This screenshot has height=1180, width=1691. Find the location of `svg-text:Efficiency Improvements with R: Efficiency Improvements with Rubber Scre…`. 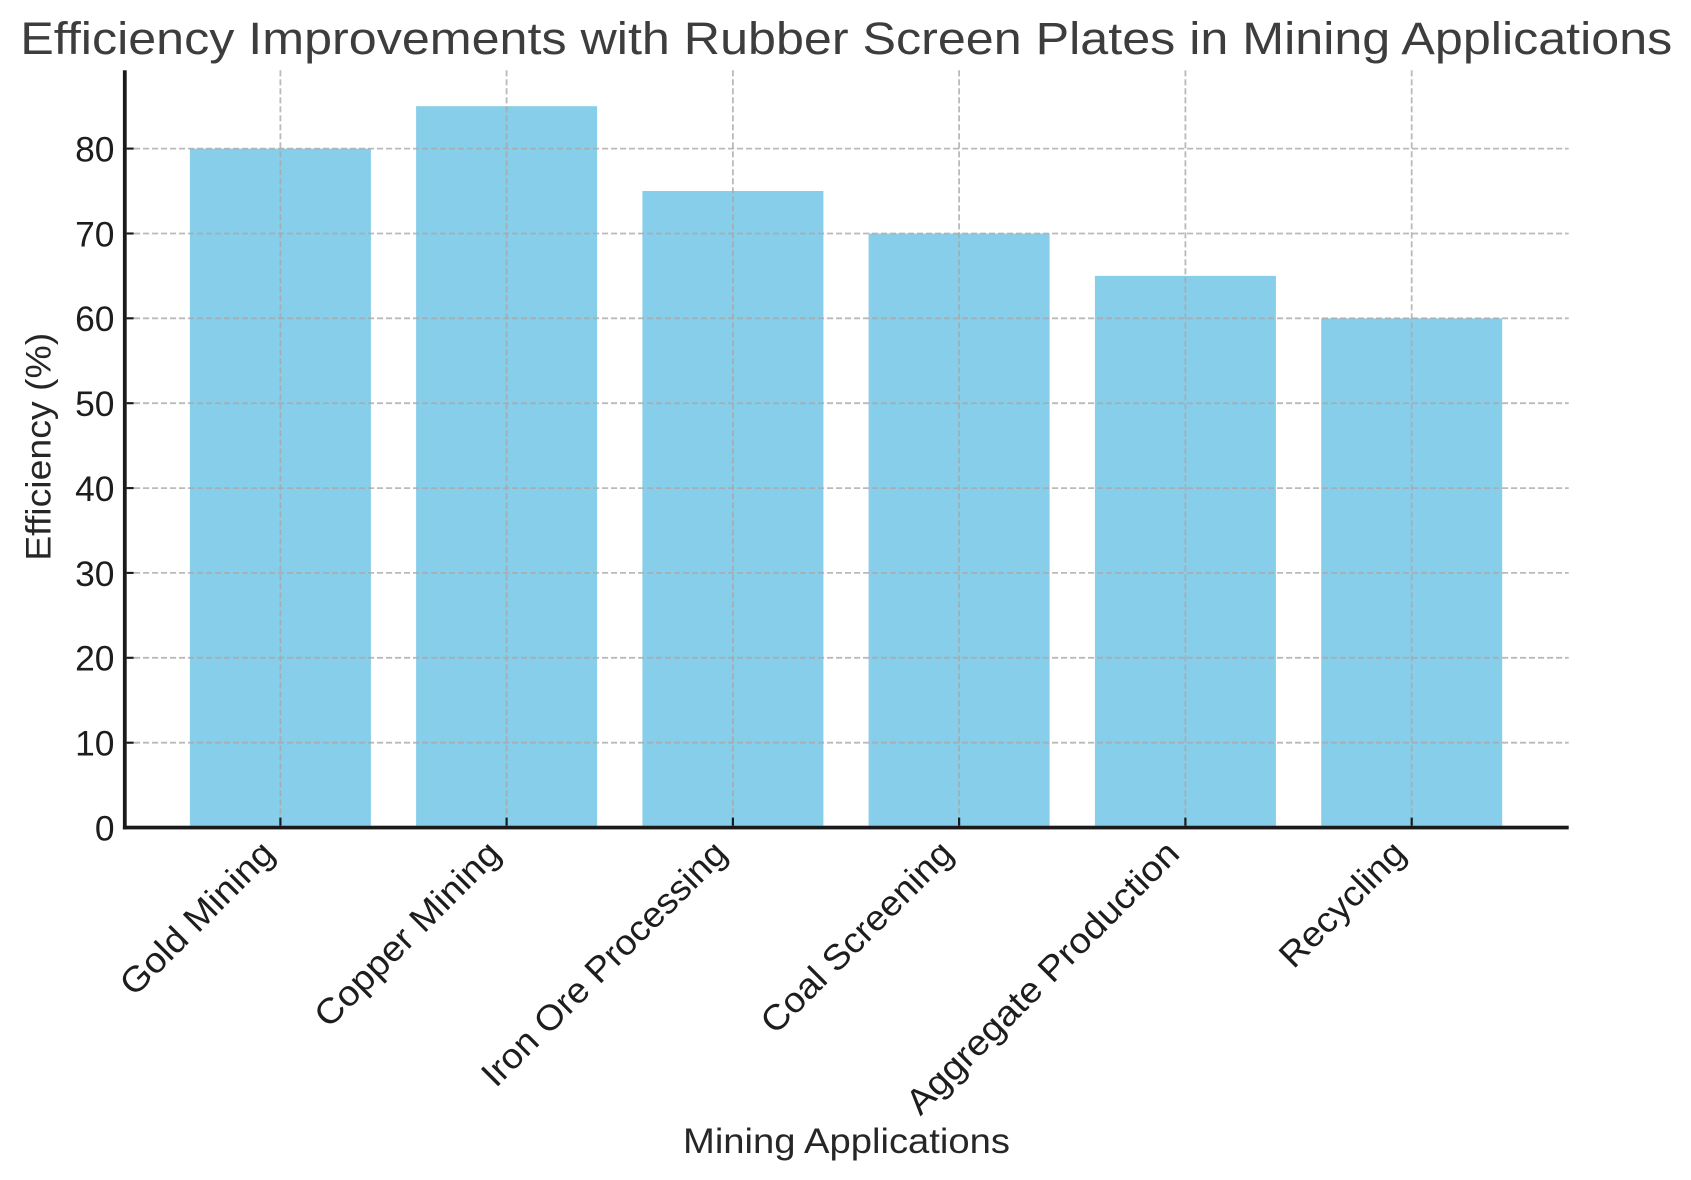

svg-text:Efficiency Improvements with R: Efficiency Improvements with Rubber Scre… is located at coordinates (846, 38).